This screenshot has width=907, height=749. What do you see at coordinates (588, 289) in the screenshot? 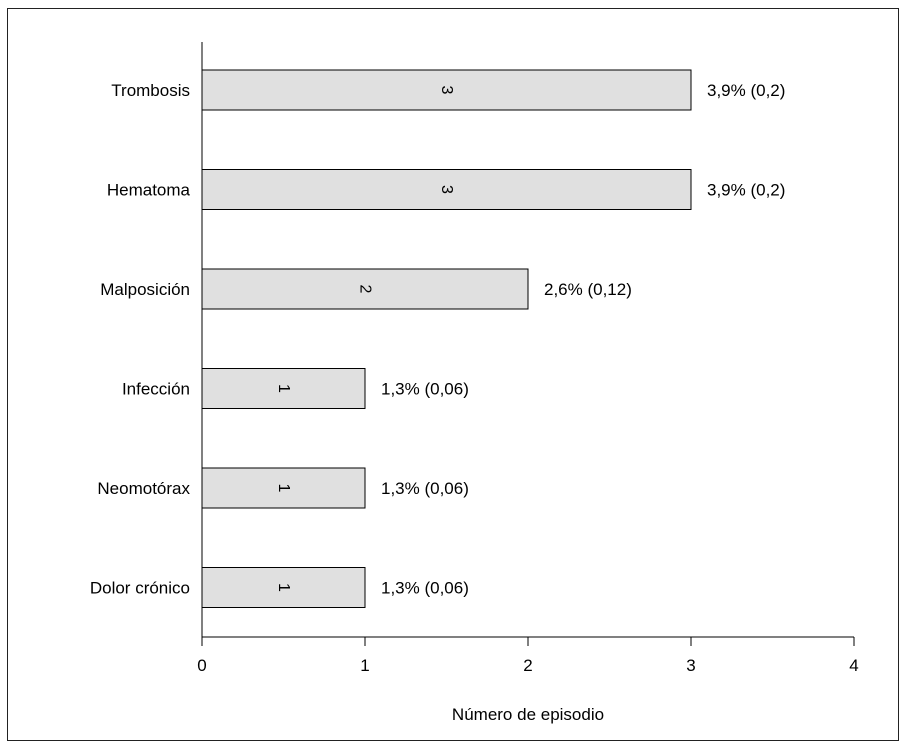
I see `bar-annotation: 2,6% (0,12)` at bounding box center [588, 289].